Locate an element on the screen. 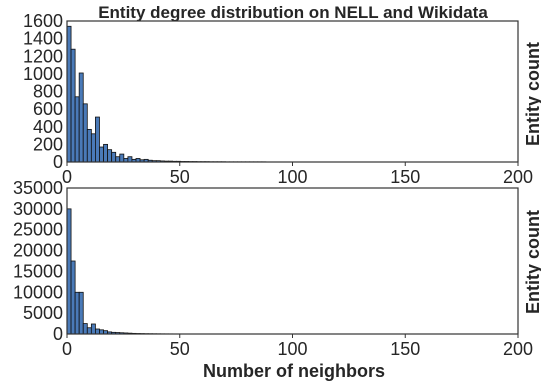 This screenshot has width=541, height=385. y-tick-label: 5000 is located at coordinates (43, 313).